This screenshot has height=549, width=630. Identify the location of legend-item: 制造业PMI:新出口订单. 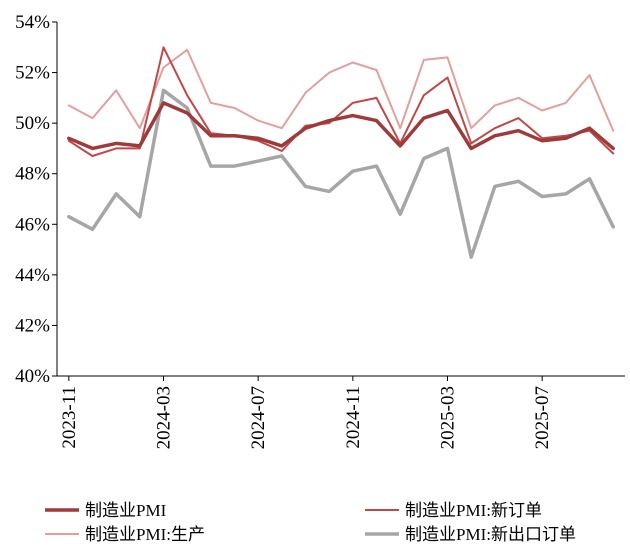
(470, 534).